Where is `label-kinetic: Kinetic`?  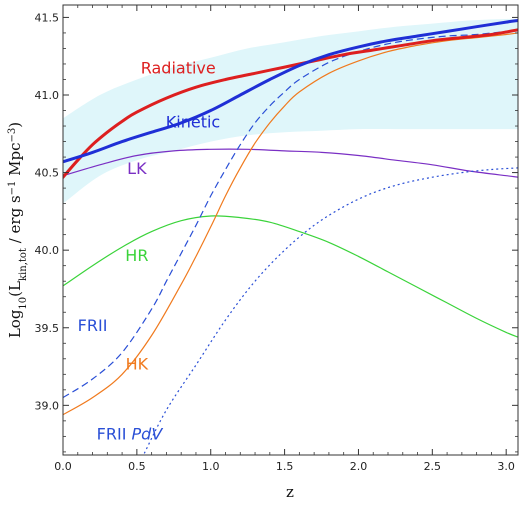 label-kinetic: Kinetic is located at coordinates (193, 122).